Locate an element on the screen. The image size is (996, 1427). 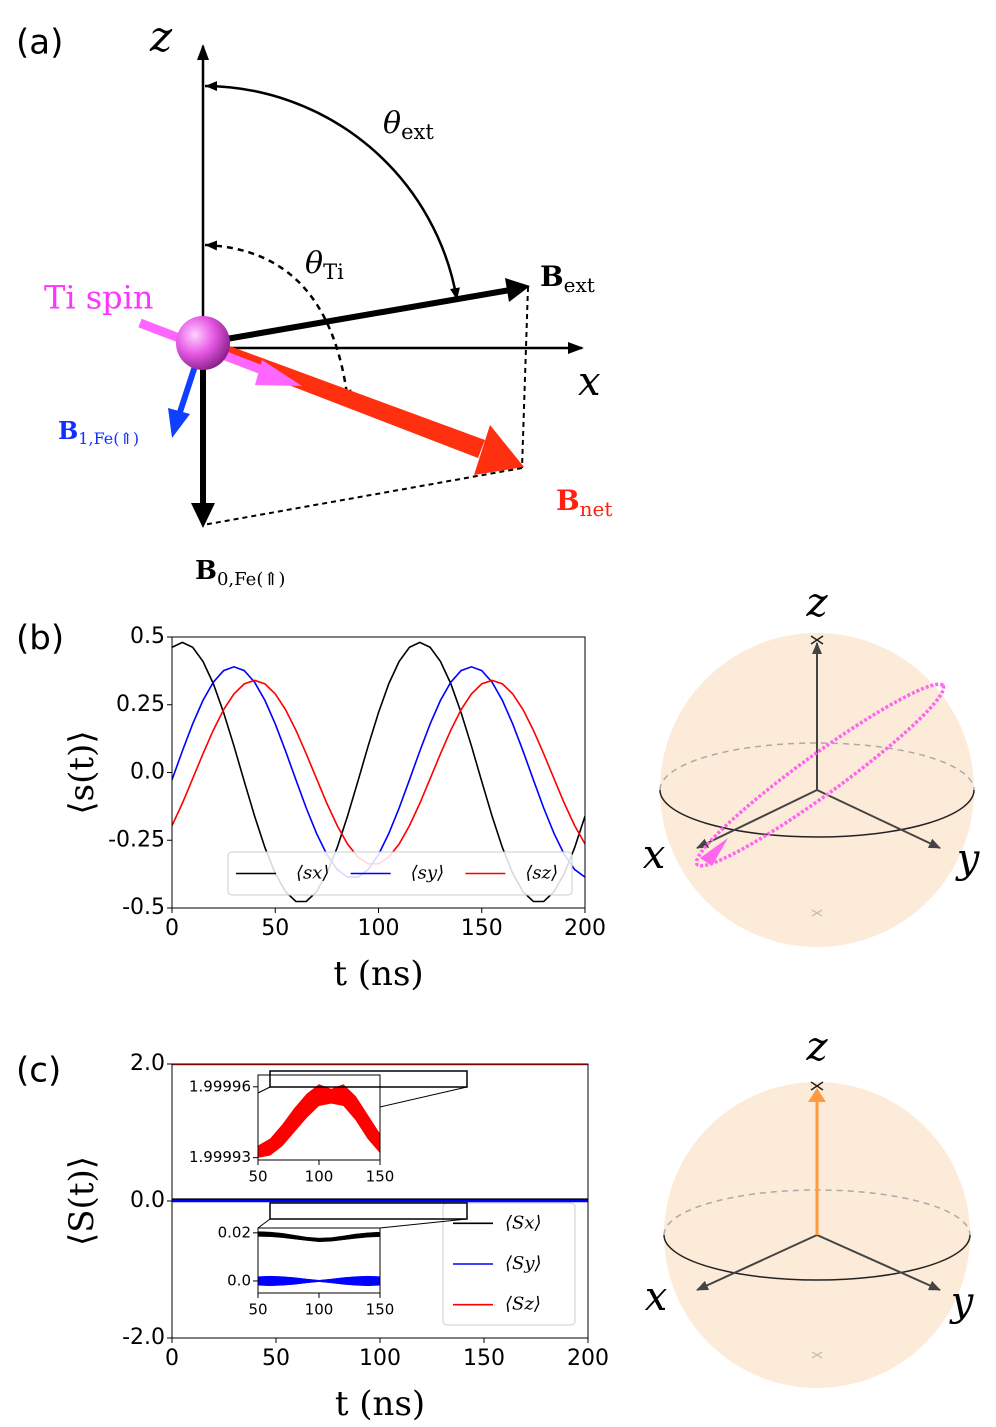
vector-label: Bext is located at coordinates (567, 278).